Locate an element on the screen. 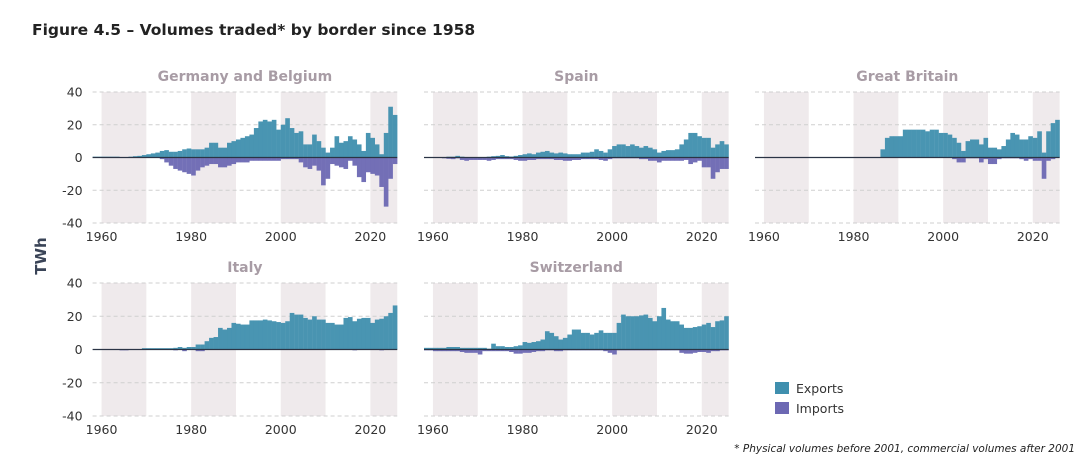  bar-imports-2009 is located at coordinates (323, 172).